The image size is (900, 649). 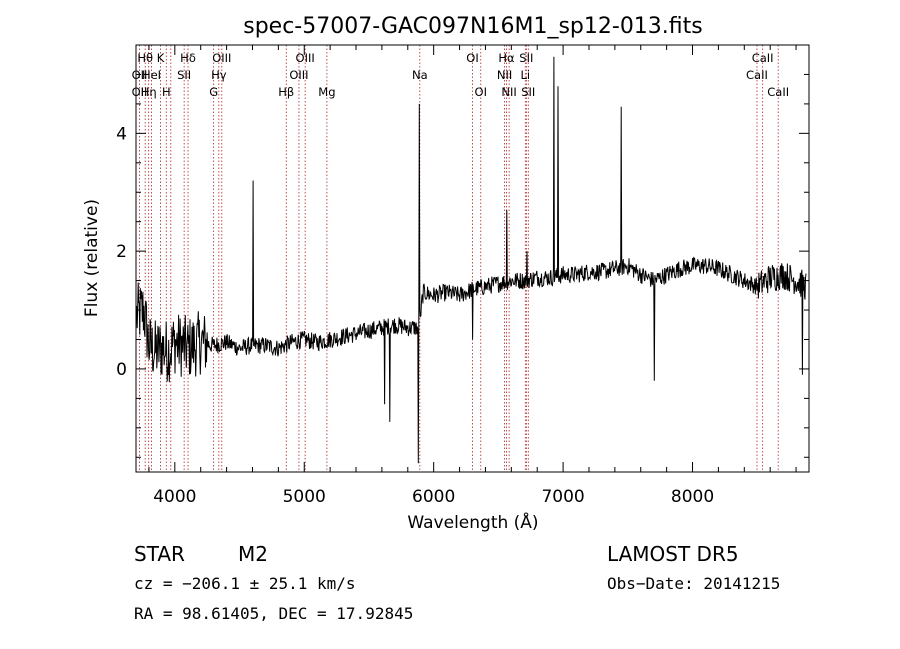 I want to click on line-label-25-0: CaII, so click(x=757, y=75).